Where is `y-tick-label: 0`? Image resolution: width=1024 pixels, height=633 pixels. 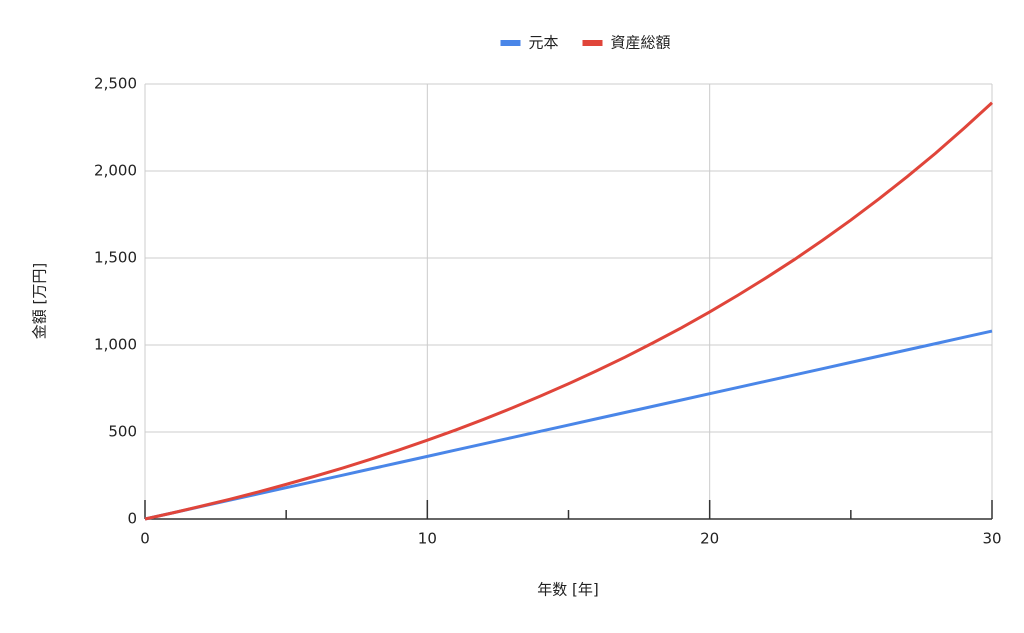
y-tick-label: 0 is located at coordinates (132, 519).